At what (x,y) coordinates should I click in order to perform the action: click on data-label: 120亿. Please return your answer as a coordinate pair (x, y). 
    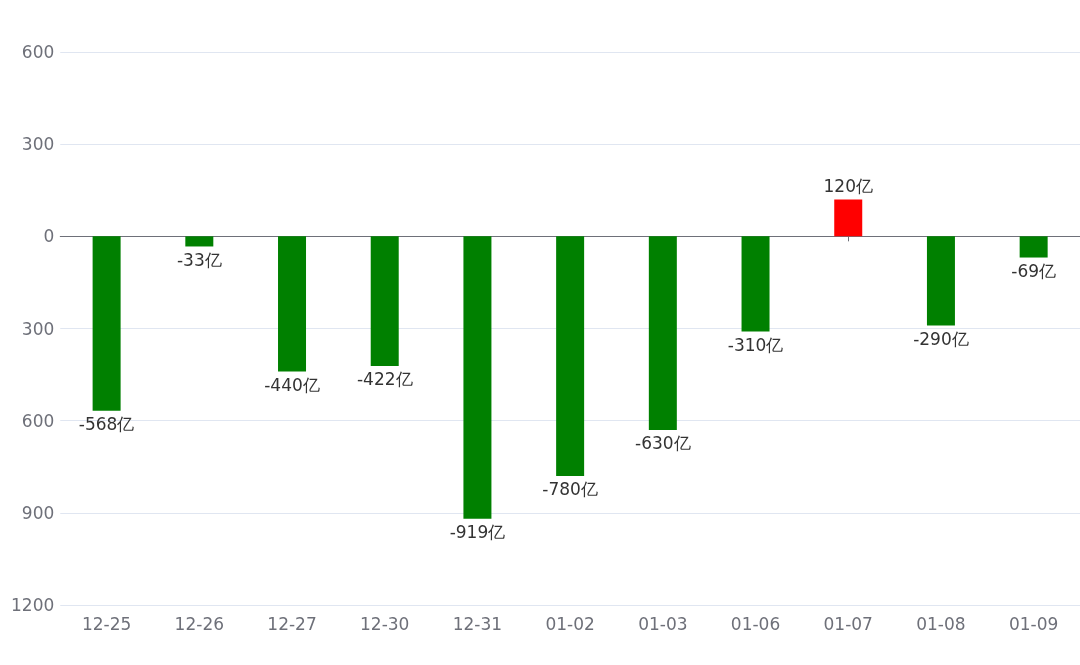
    Looking at the image, I should click on (848, 185).